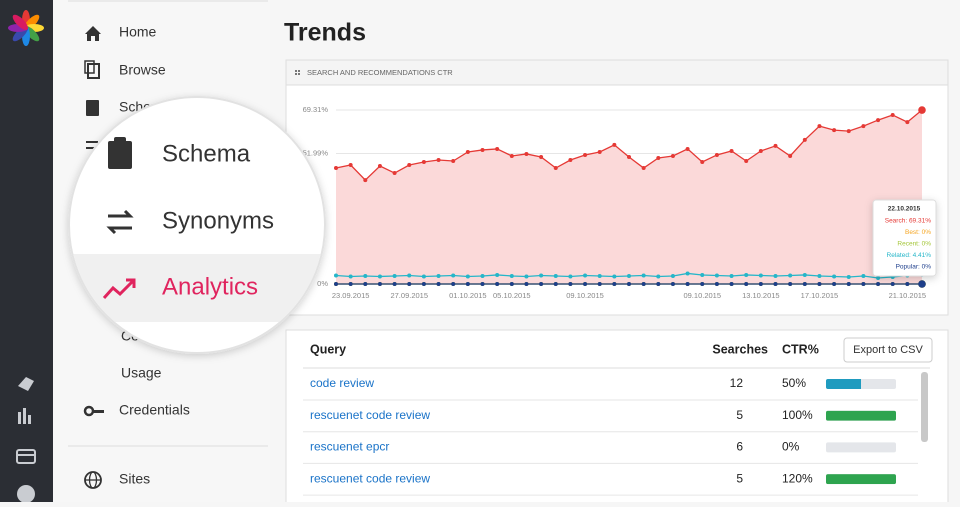  Describe the element at coordinates (316, 152) in the screenshot. I see `y-tick-label: 51.99%` at that location.